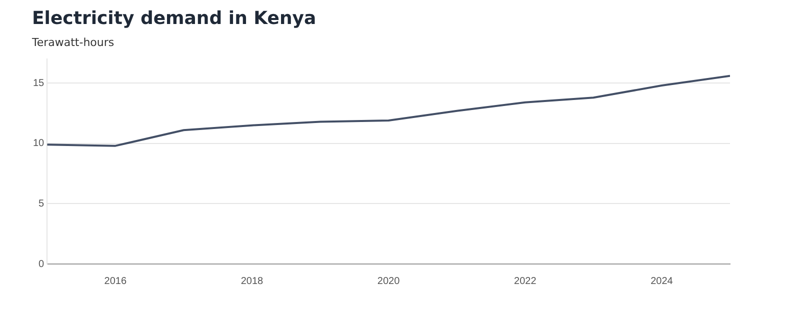 The width and height of the screenshot is (798, 322). I want to click on x-tick-label: 2018, so click(252, 281).